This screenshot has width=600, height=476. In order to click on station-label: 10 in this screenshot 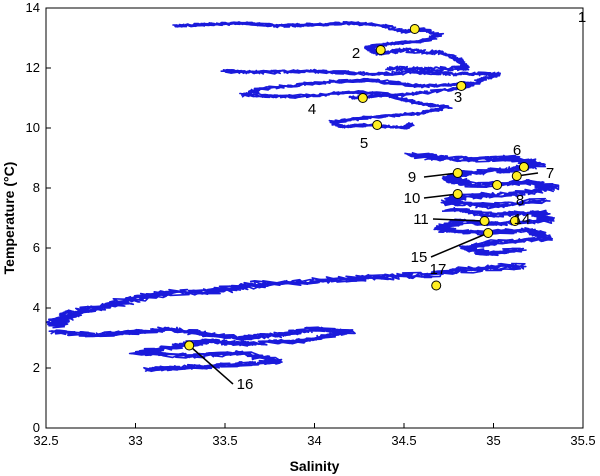, I will do `click(412, 198)`.